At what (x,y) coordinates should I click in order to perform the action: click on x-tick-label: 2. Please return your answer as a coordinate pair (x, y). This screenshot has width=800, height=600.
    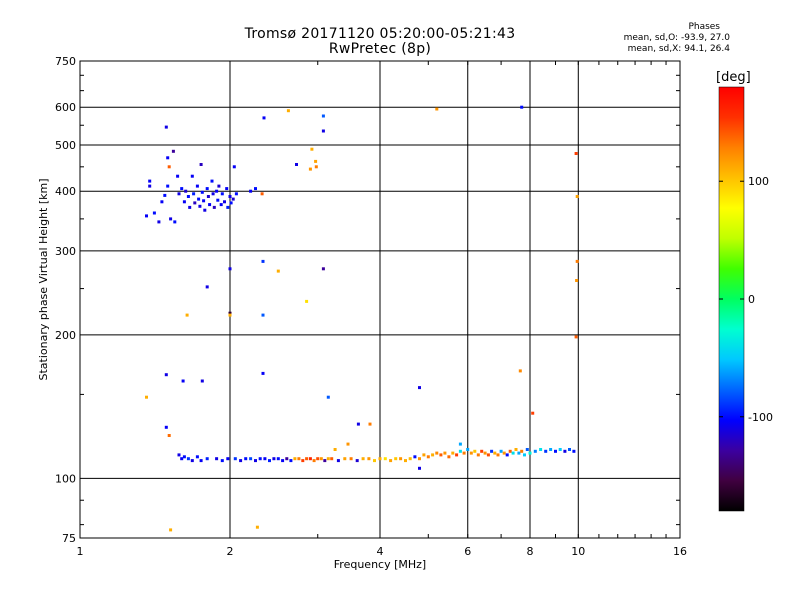
    Looking at the image, I should click on (230, 551).